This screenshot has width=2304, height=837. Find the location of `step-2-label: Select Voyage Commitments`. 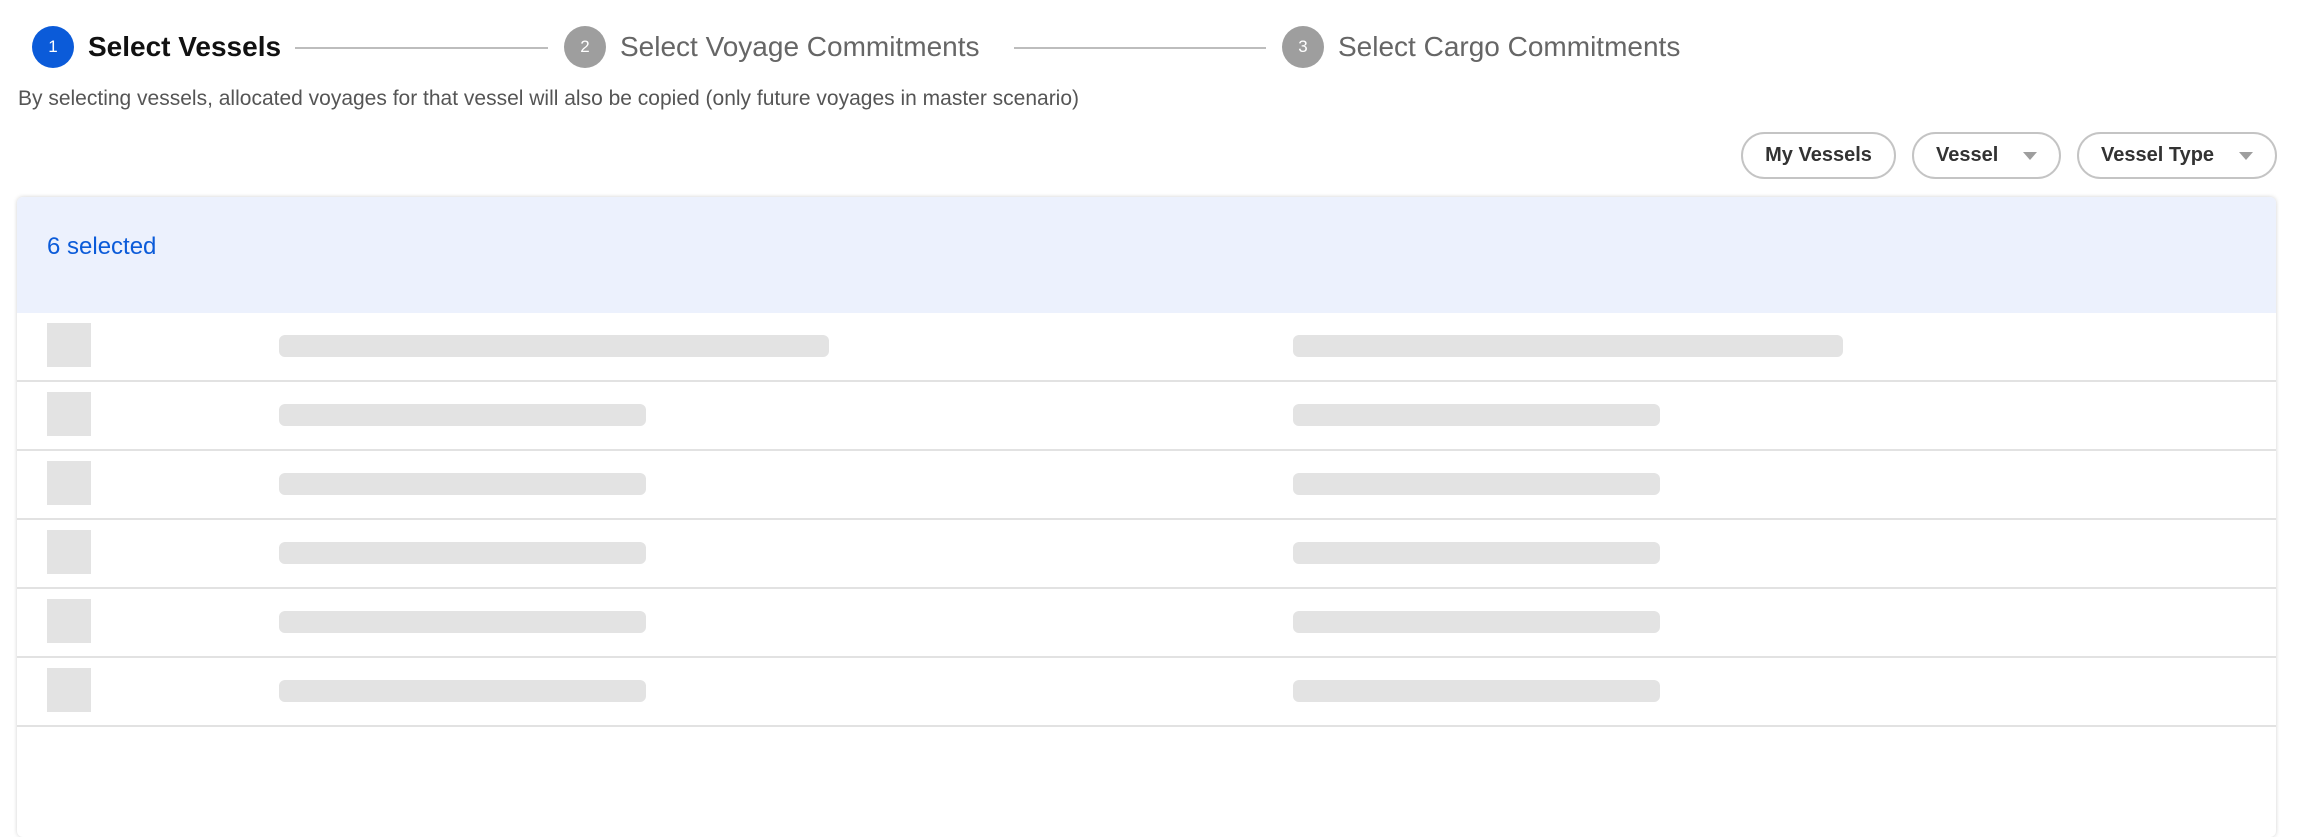

step-2-label: Select Voyage Commitments is located at coordinates (800, 46).